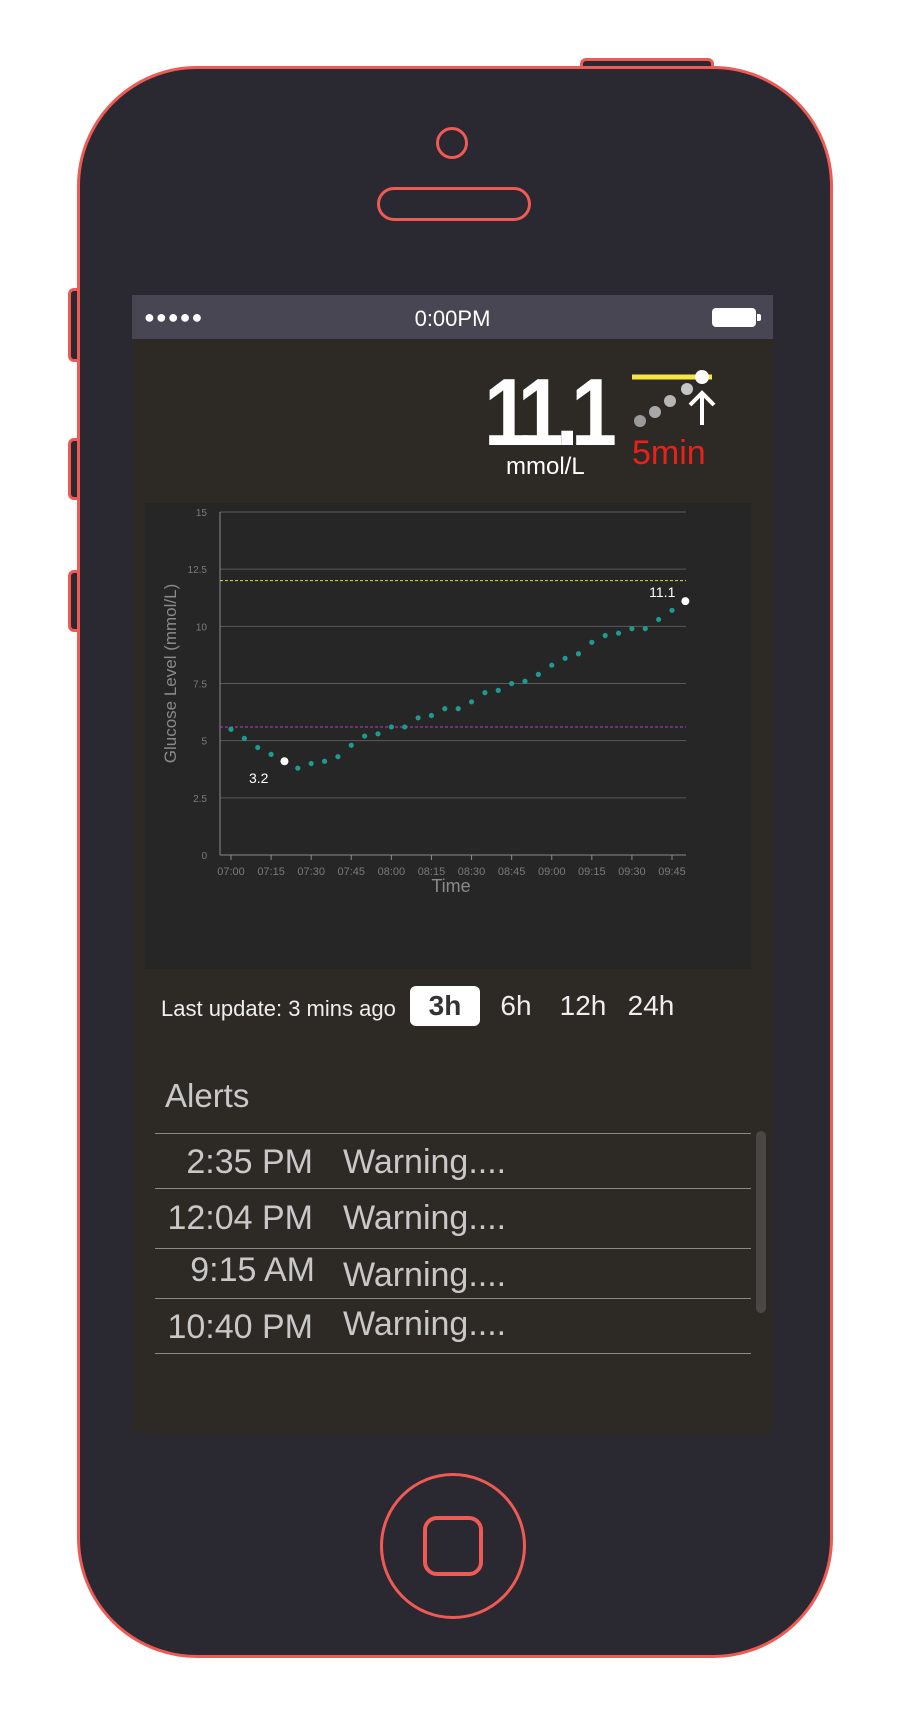 This screenshot has width=902, height=1717. I want to click on update-interval: 5min, so click(669, 453).